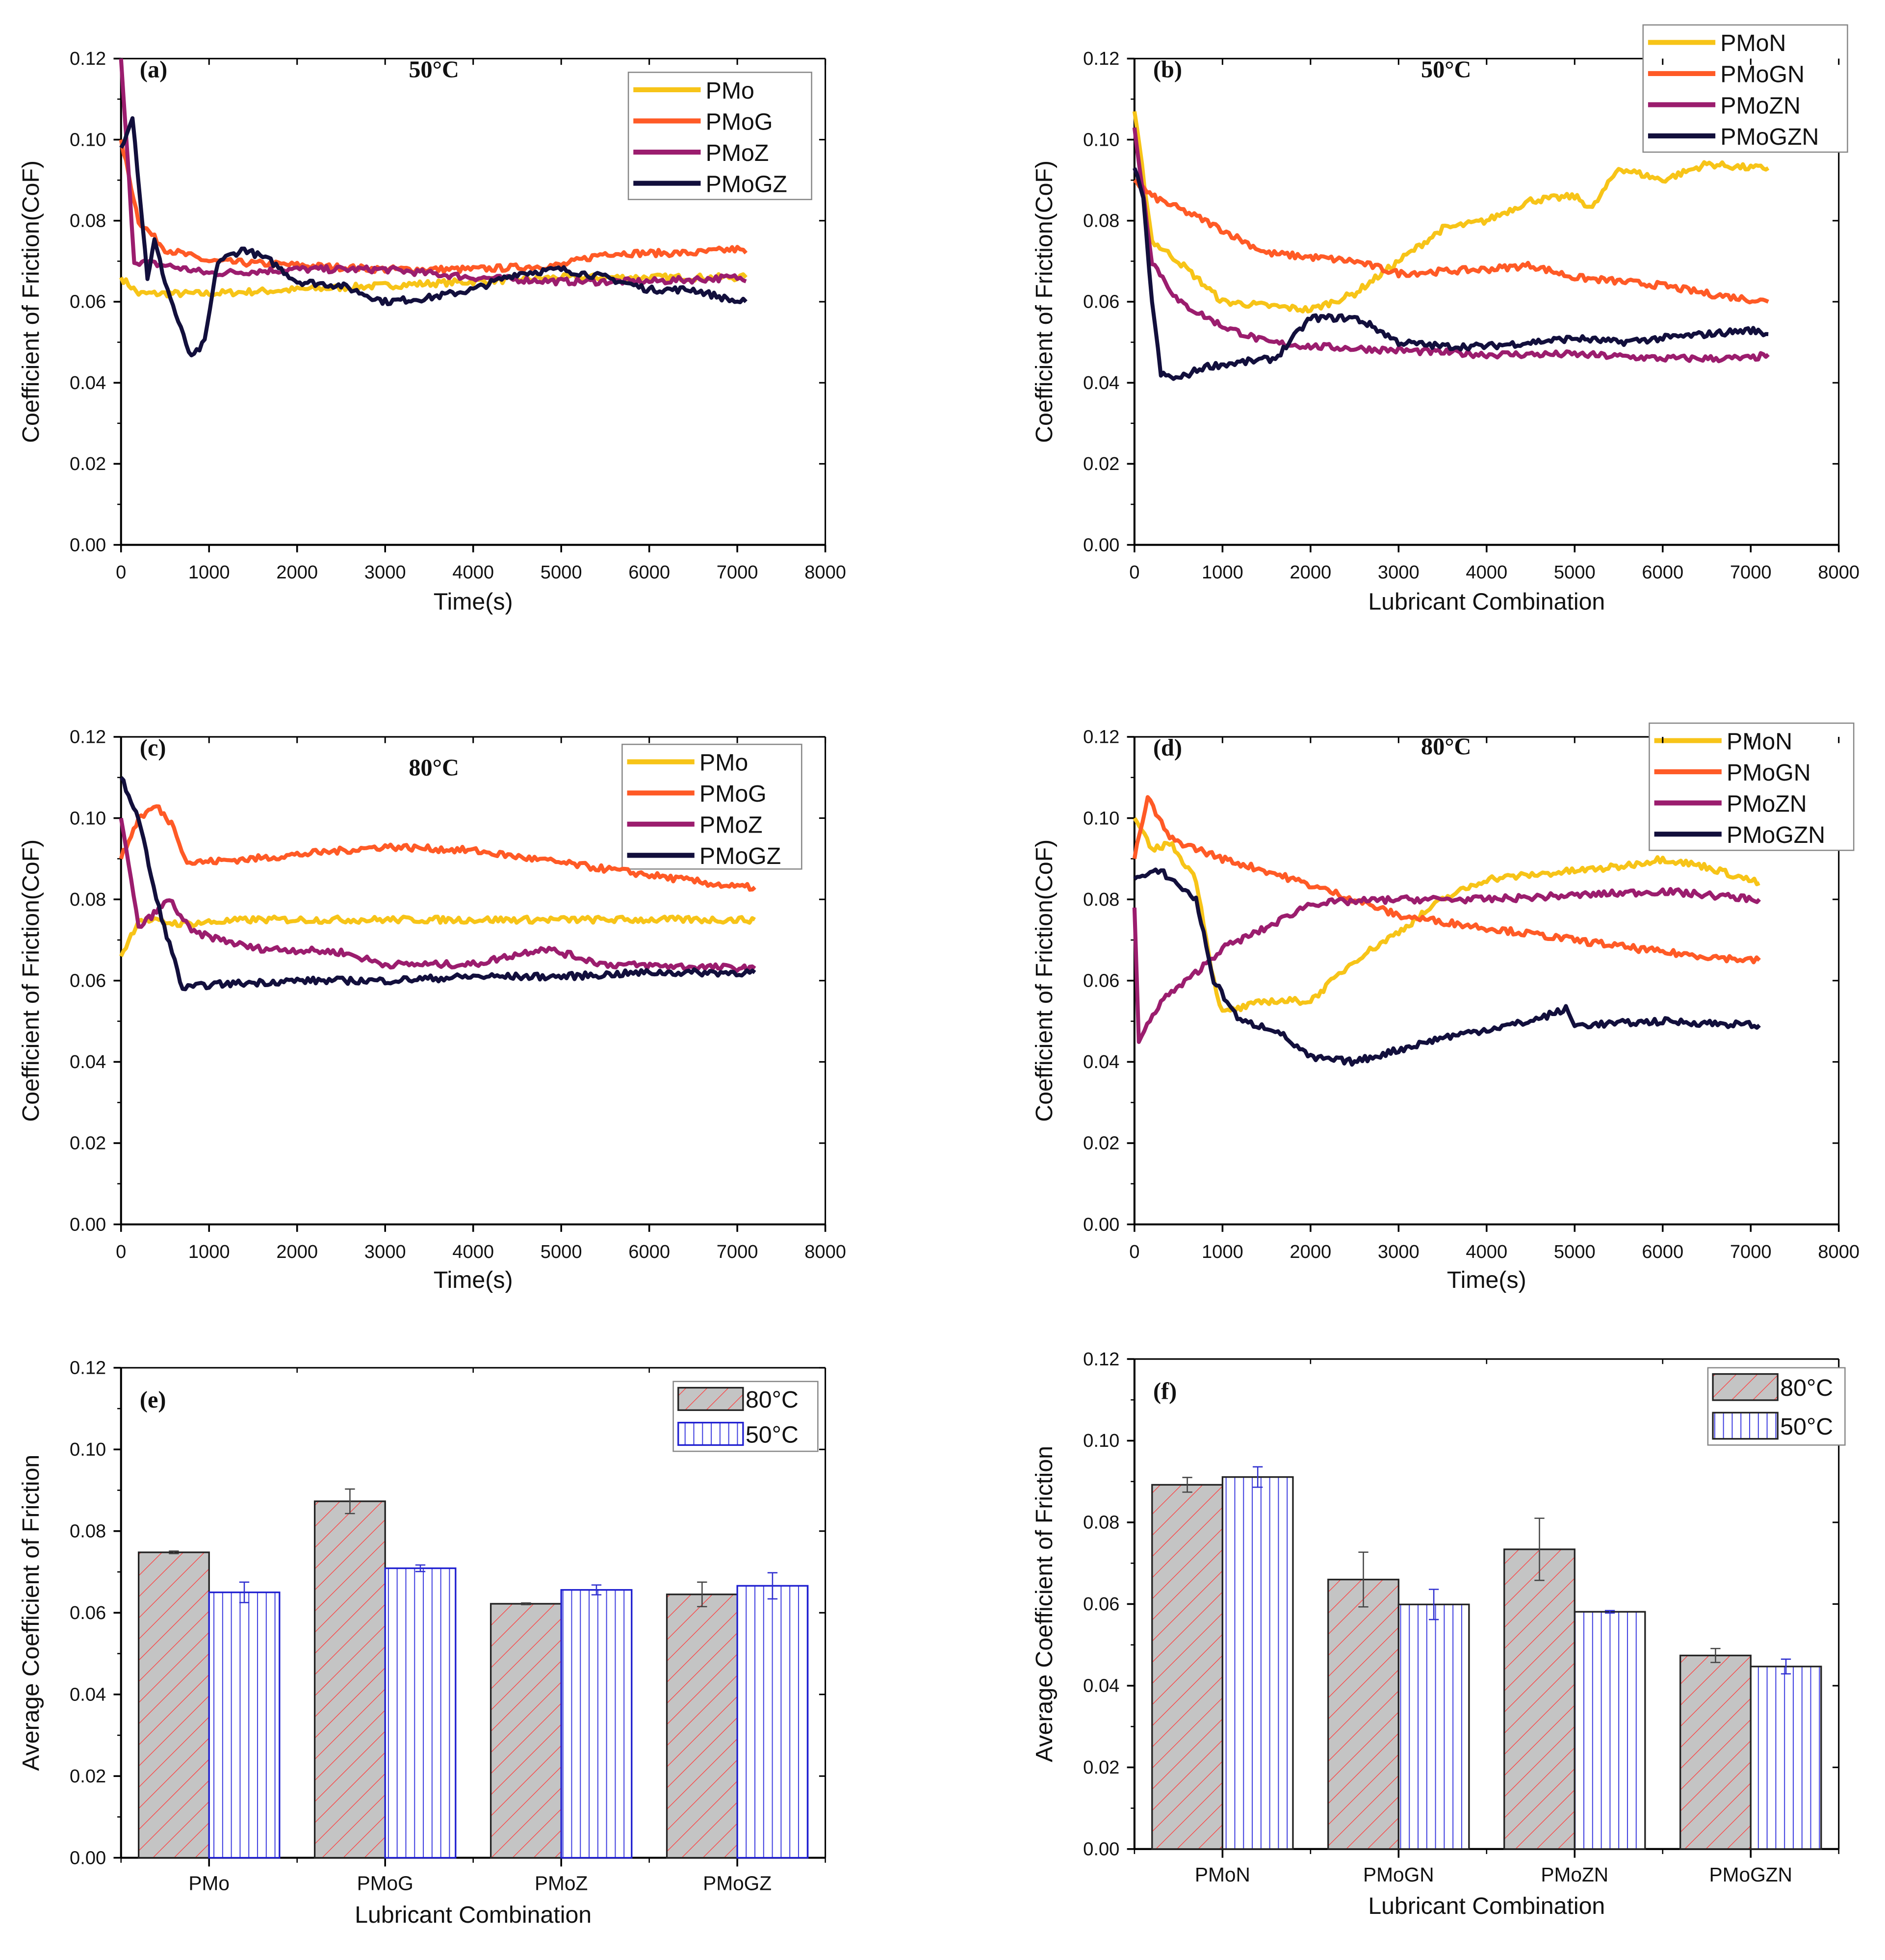  What do you see at coordinates (1750, 1875) in the screenshot?
I see `category-label: PMoGZN` at bounding box center [1750, 1875].